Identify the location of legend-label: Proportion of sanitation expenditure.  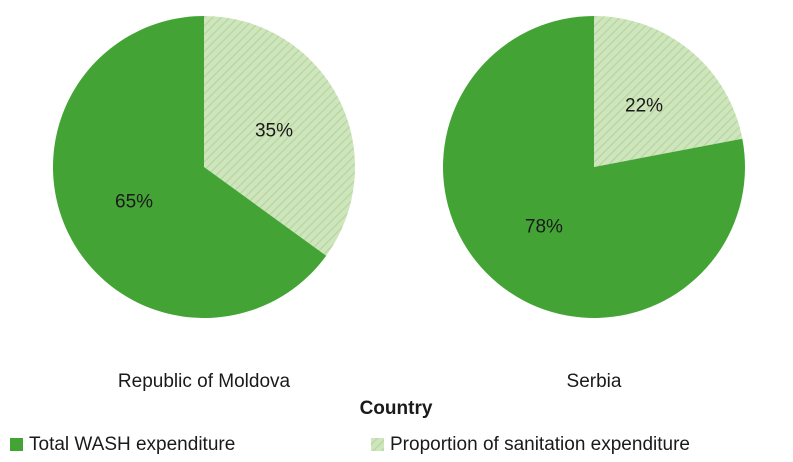
(540, 444).